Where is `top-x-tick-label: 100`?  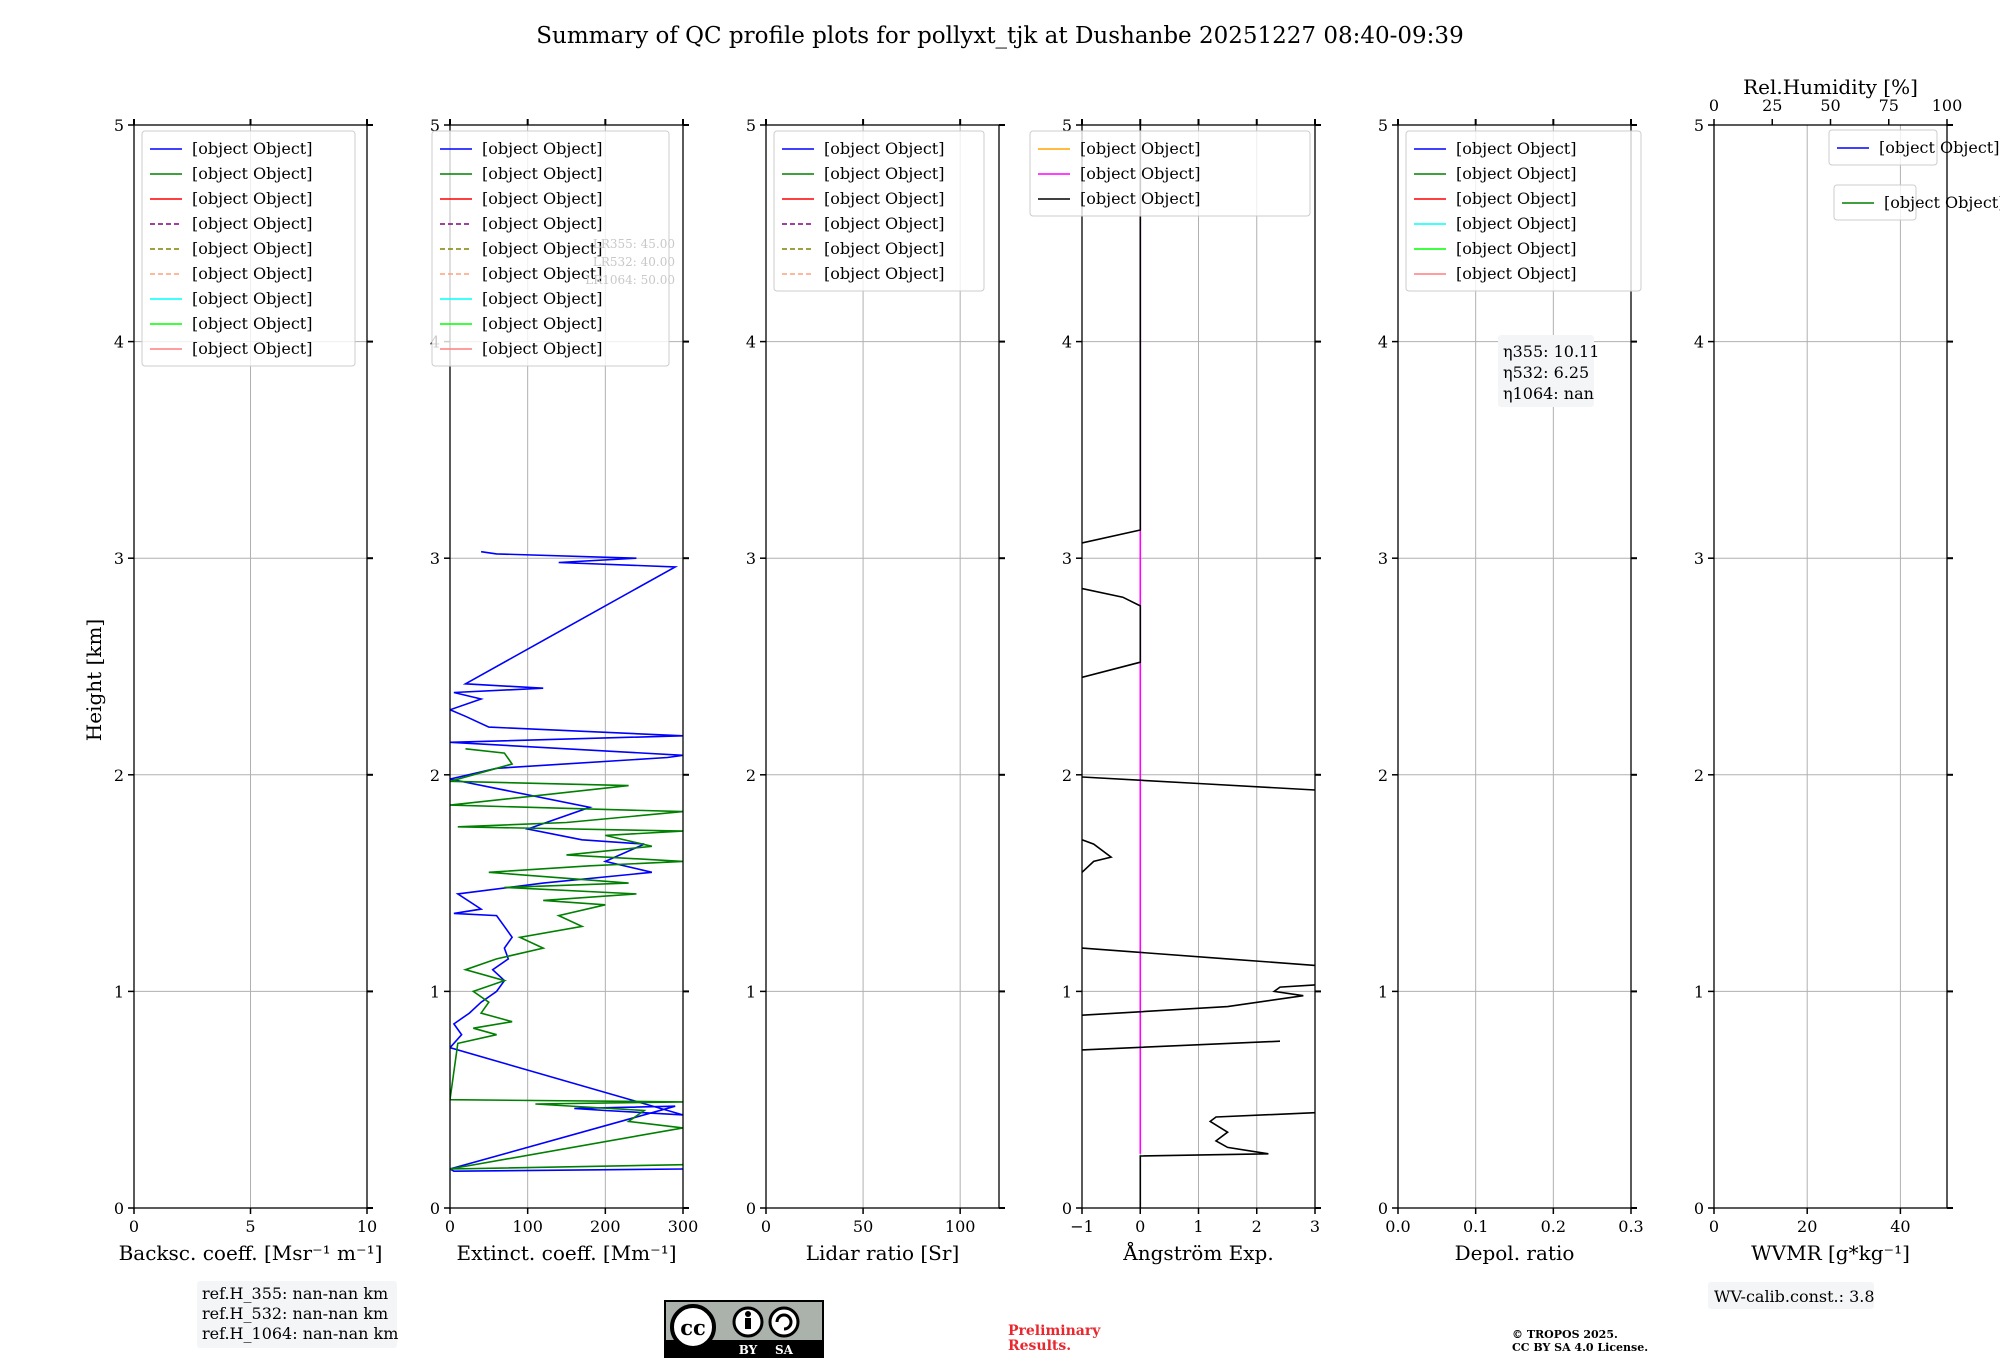 top-x-tick-label: 100 is located at coordinates (1947, 105).